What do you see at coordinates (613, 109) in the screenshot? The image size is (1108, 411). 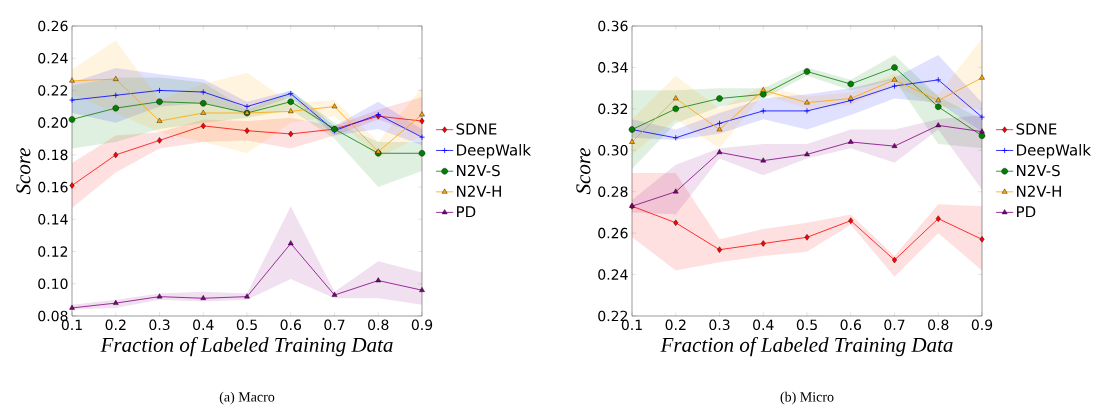 I see `y-tick-label: 0.32` at bounding box center [613, 109].